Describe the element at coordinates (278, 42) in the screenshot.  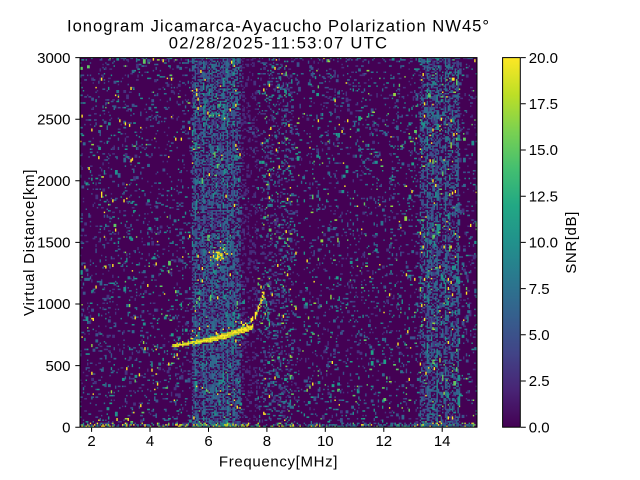
I see `svg-text: 02/28/2025-11:53:07 UTC` at that location.